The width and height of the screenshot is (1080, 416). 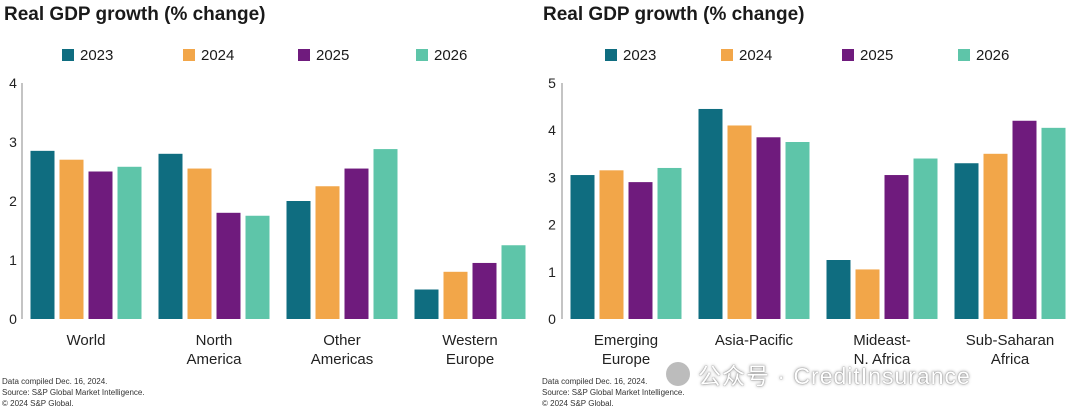 What do you see at coordinates (552, 83) in the screenshot?
I see `y-tick-label: 5` at bounding box center [552, 83].